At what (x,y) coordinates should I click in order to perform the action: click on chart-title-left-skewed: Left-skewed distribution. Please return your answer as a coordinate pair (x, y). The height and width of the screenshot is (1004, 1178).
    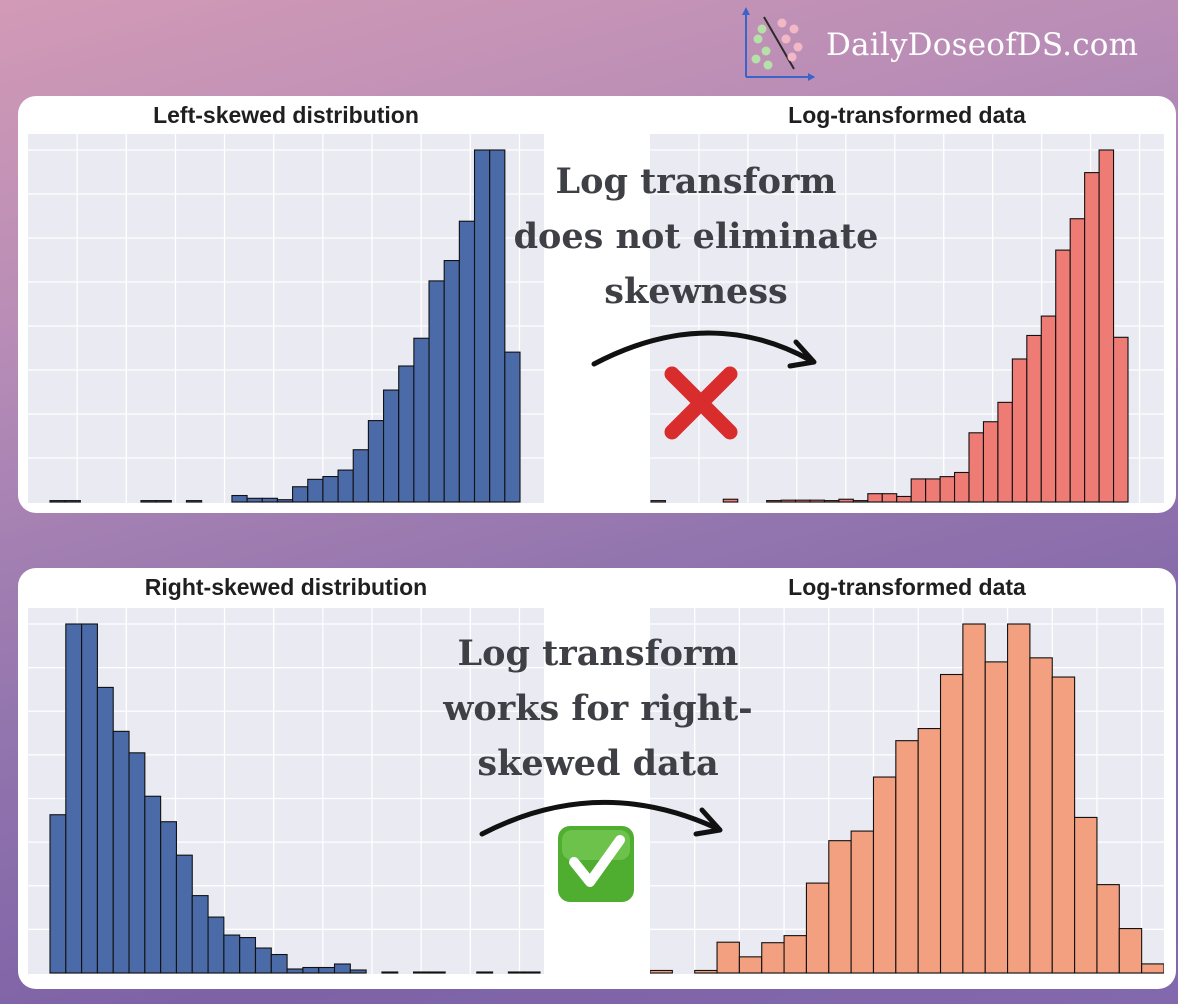
    Looking at the image, I should click on (286, 115).